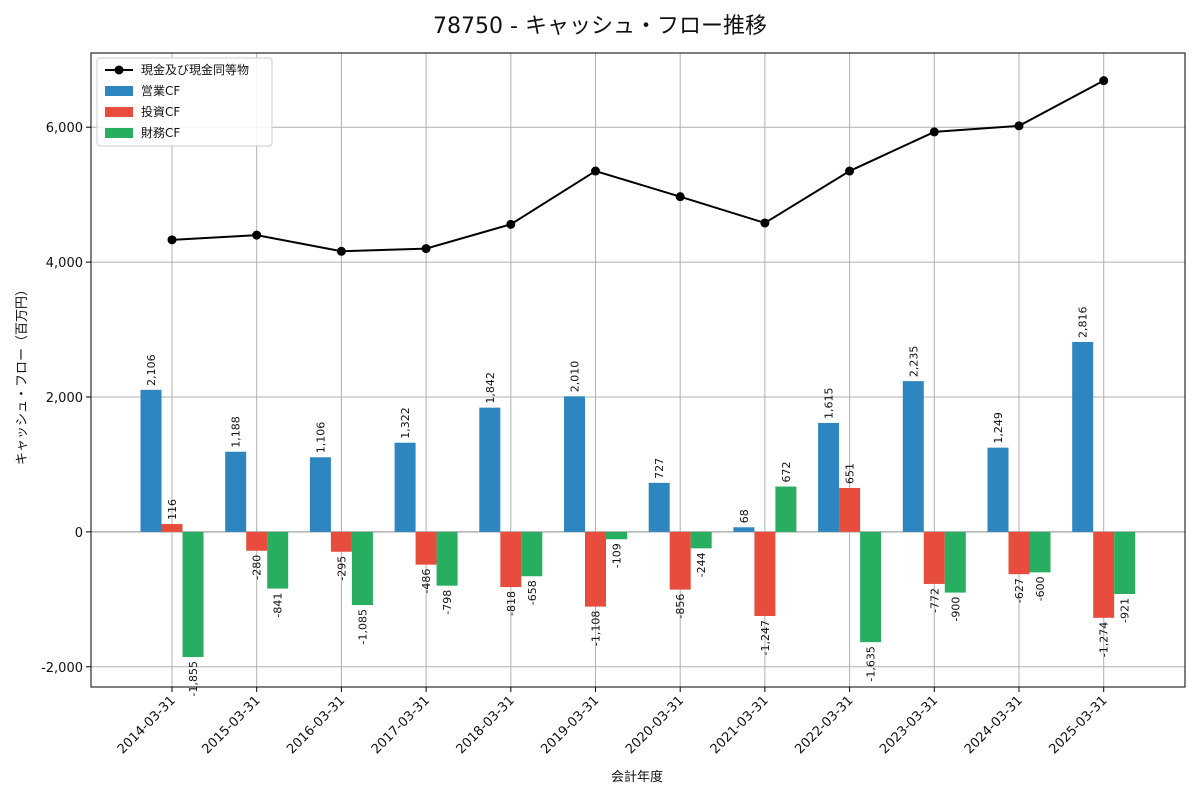 The image size is (1200, 800). What do you see at coordinates (362, 626) in the screenshot?
I see `data-label: -1,085` at bounding box center [362, 626].